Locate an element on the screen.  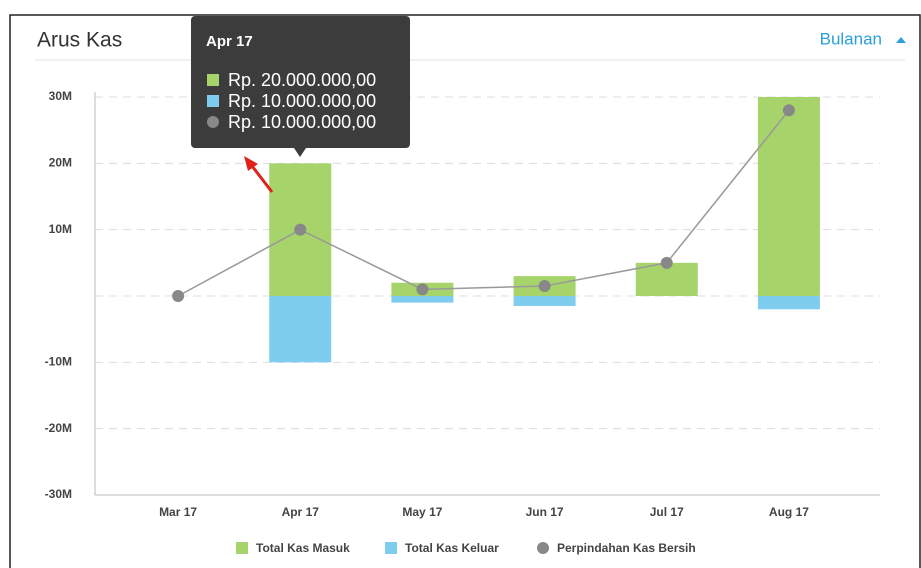
legend-label: Perpindahan Kas Bersih is located at coordinates (626, 548).